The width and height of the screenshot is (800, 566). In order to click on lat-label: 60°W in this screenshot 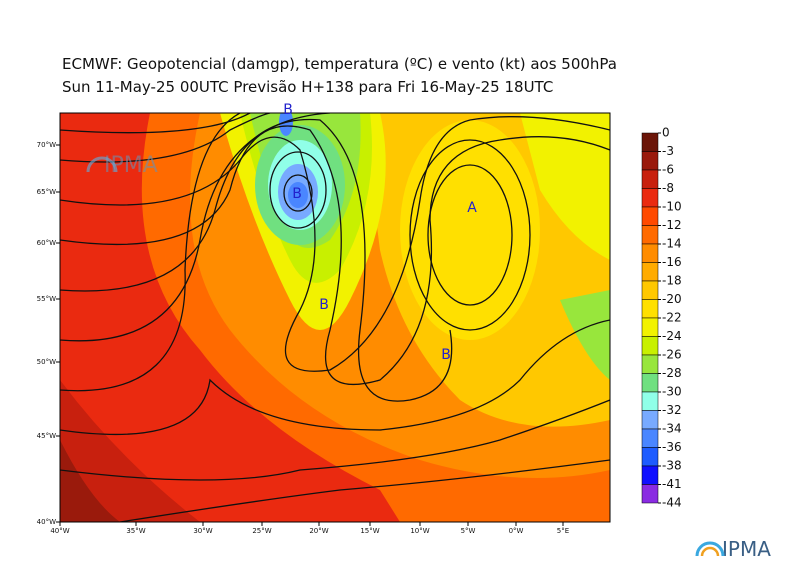, I will do `click(46, 243)`.